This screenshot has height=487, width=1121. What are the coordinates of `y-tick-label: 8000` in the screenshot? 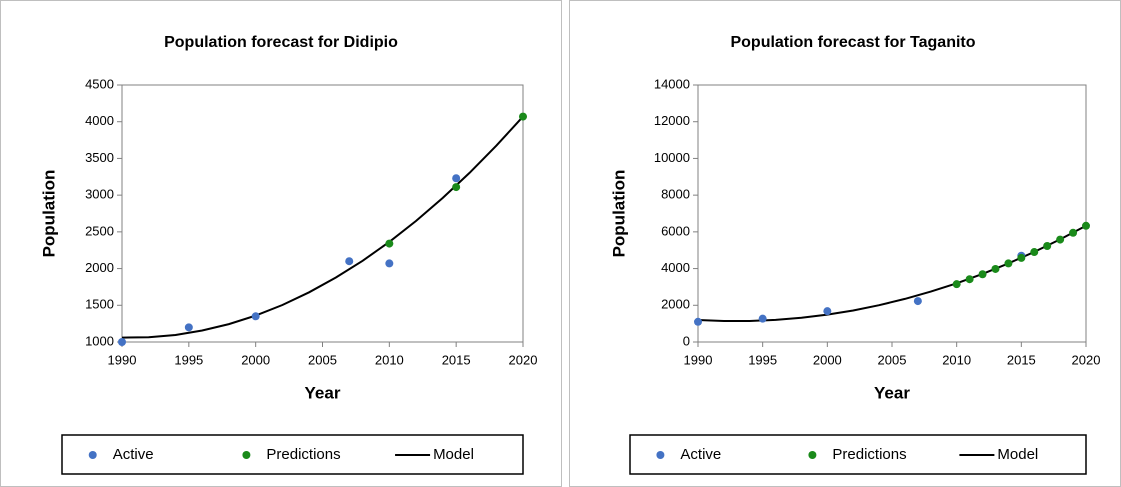 It's located at (675, 194).